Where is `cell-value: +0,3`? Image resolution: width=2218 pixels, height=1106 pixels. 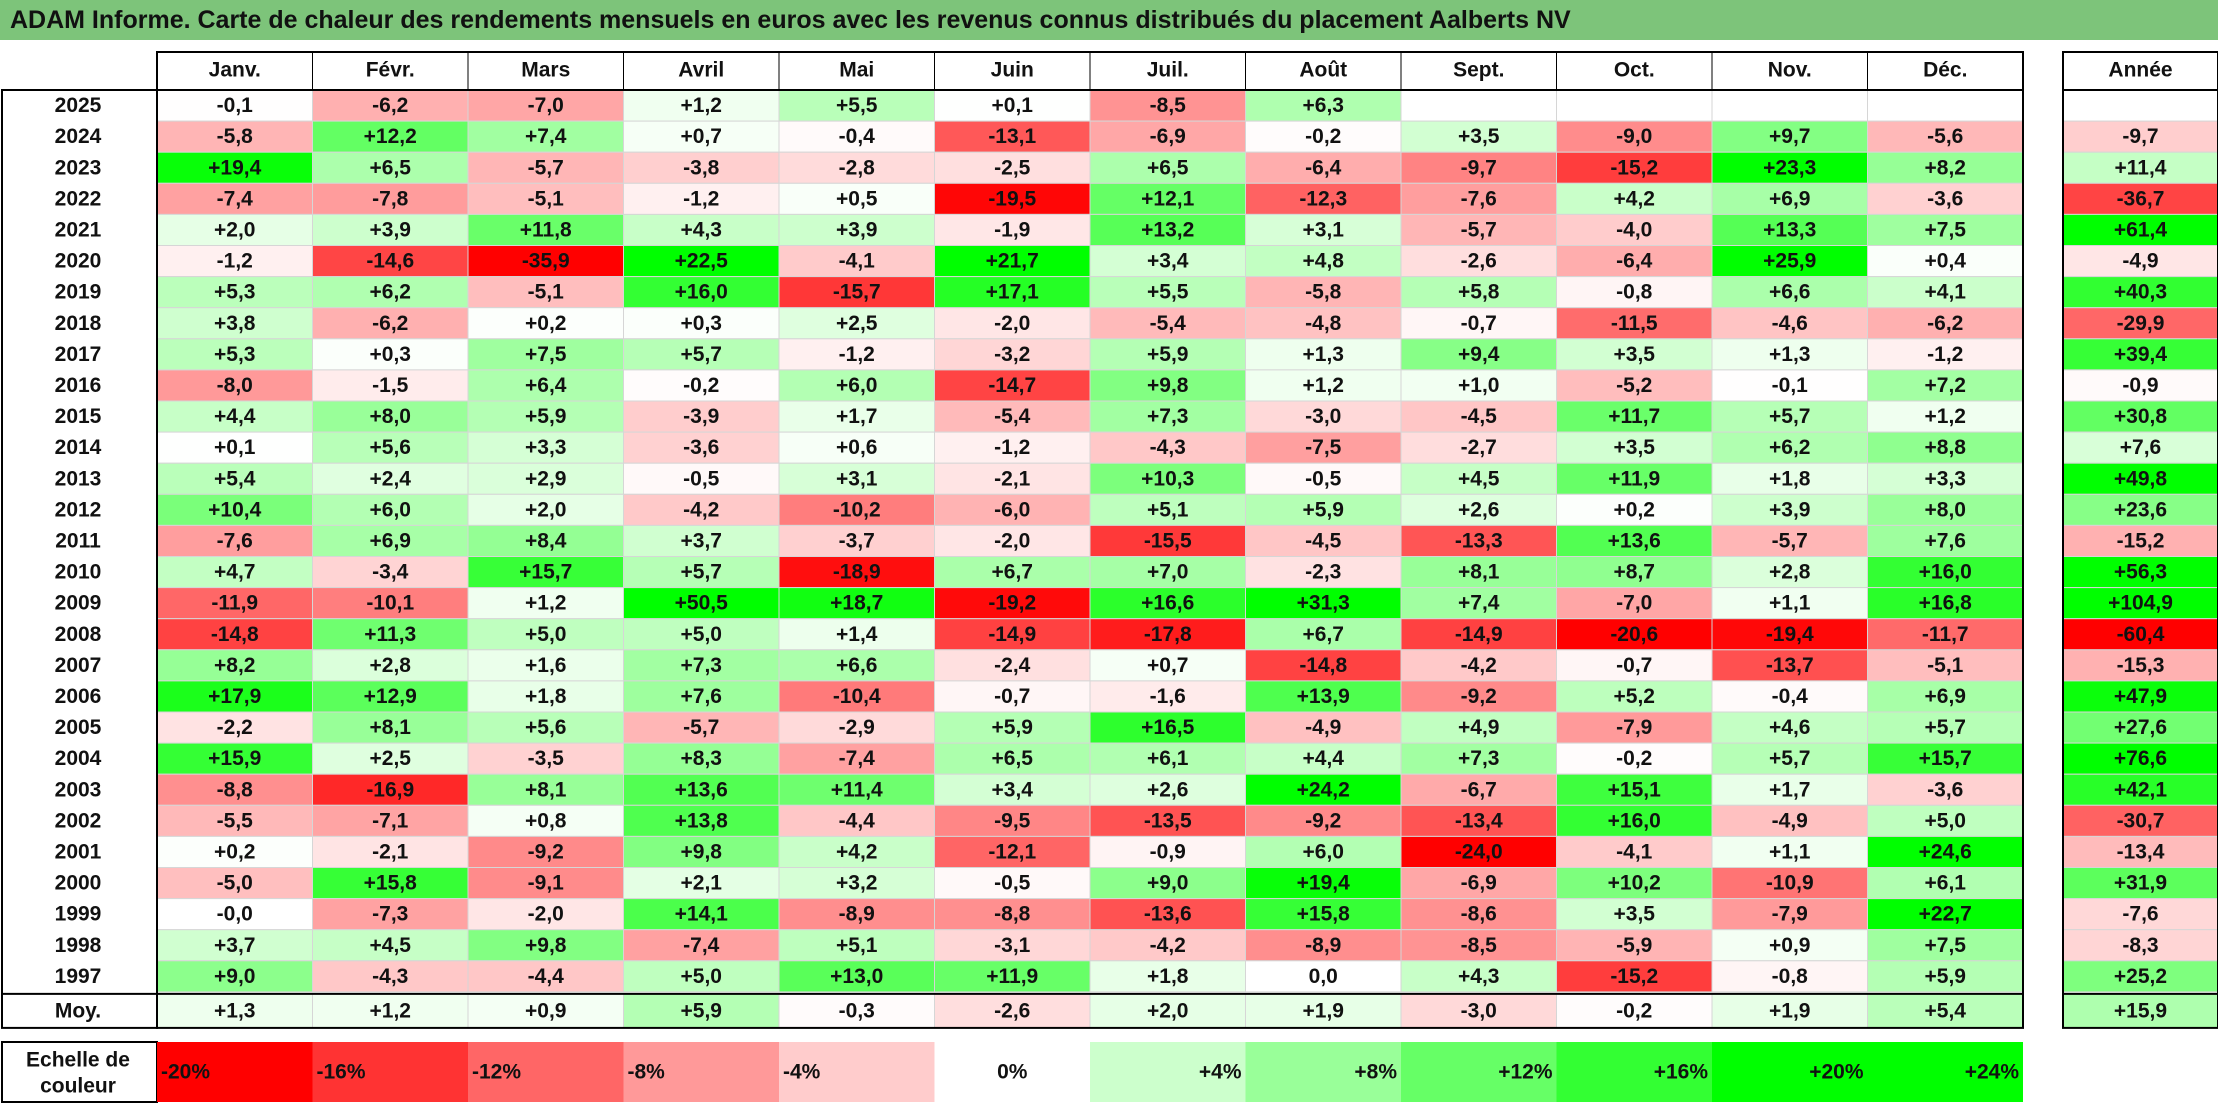
cell-value: +0,3 is located at coordinates (390, 354).